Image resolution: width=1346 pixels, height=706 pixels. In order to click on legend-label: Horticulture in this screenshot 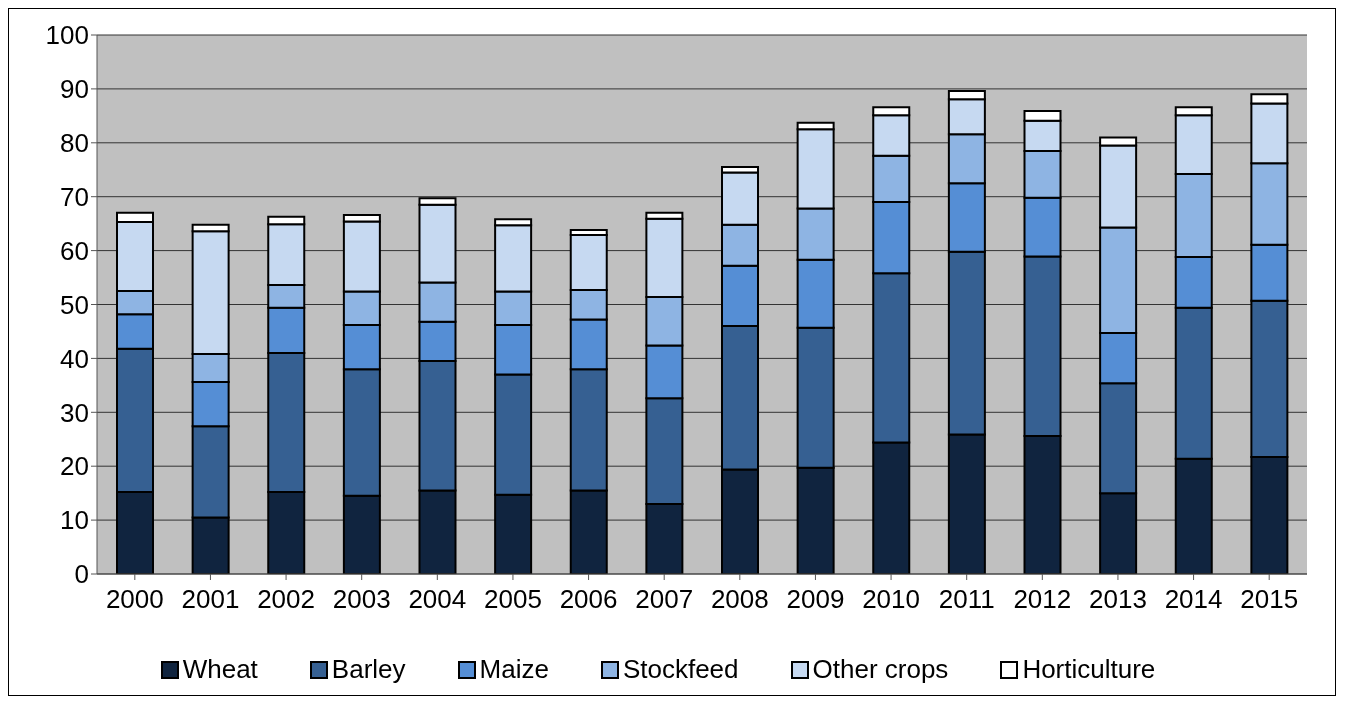, I will do `click(1089, 669)`.